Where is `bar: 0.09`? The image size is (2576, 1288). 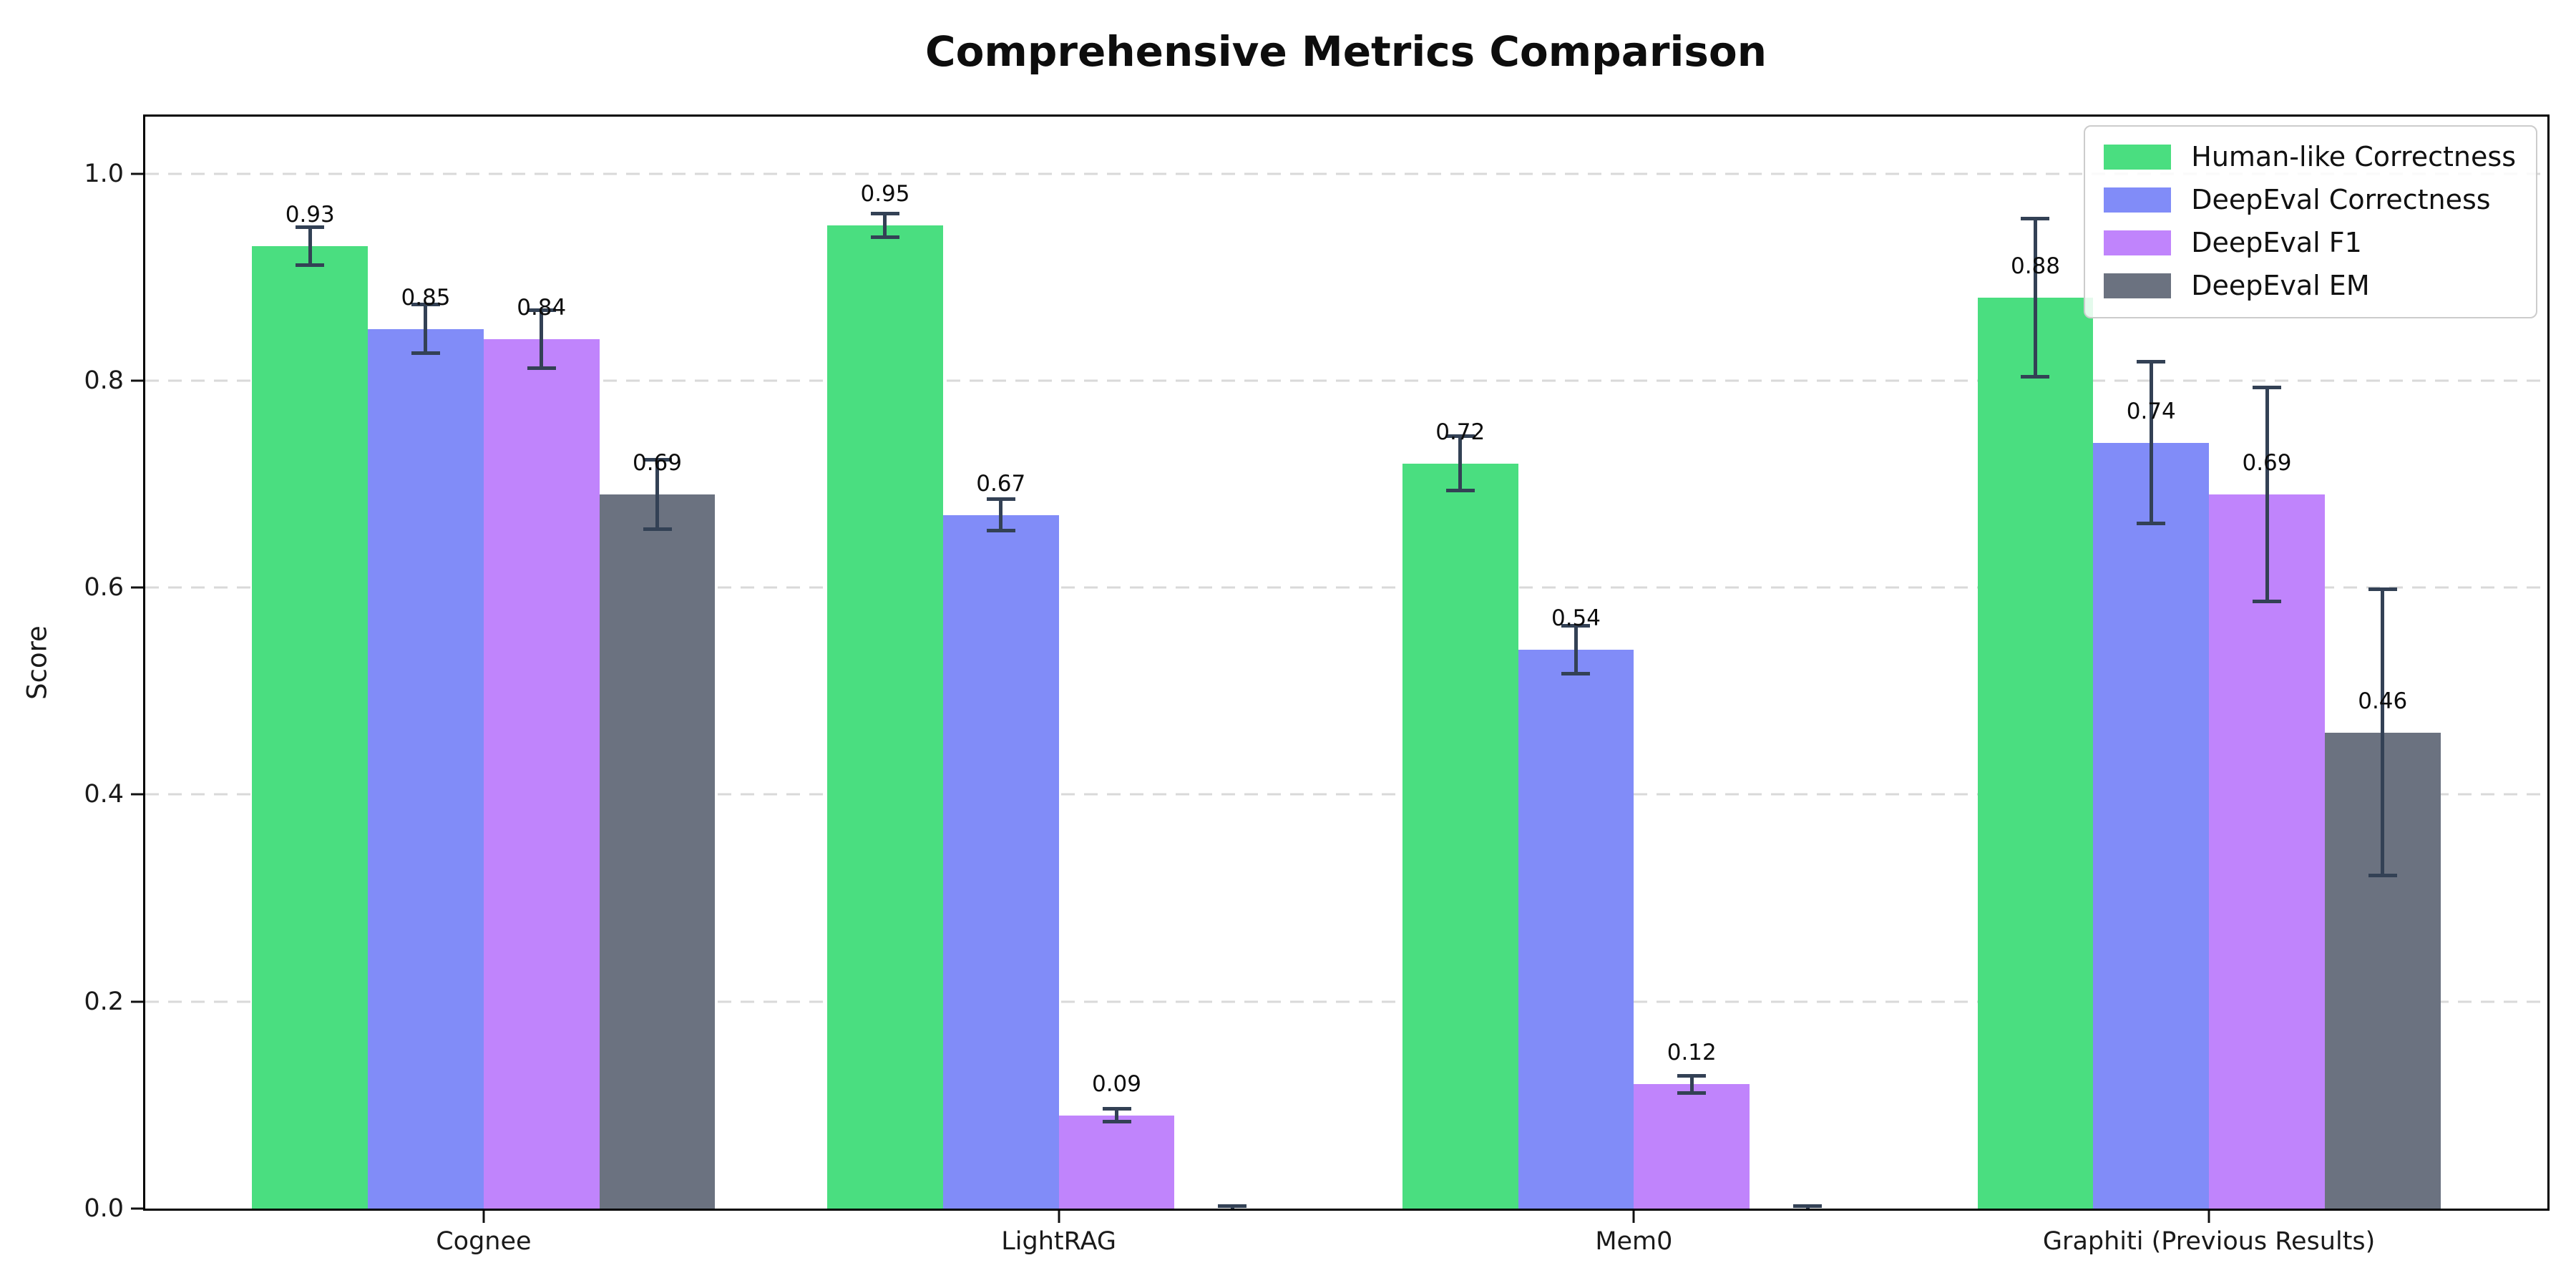 bar: 0.09 is located at coordinates (1116, 1140).